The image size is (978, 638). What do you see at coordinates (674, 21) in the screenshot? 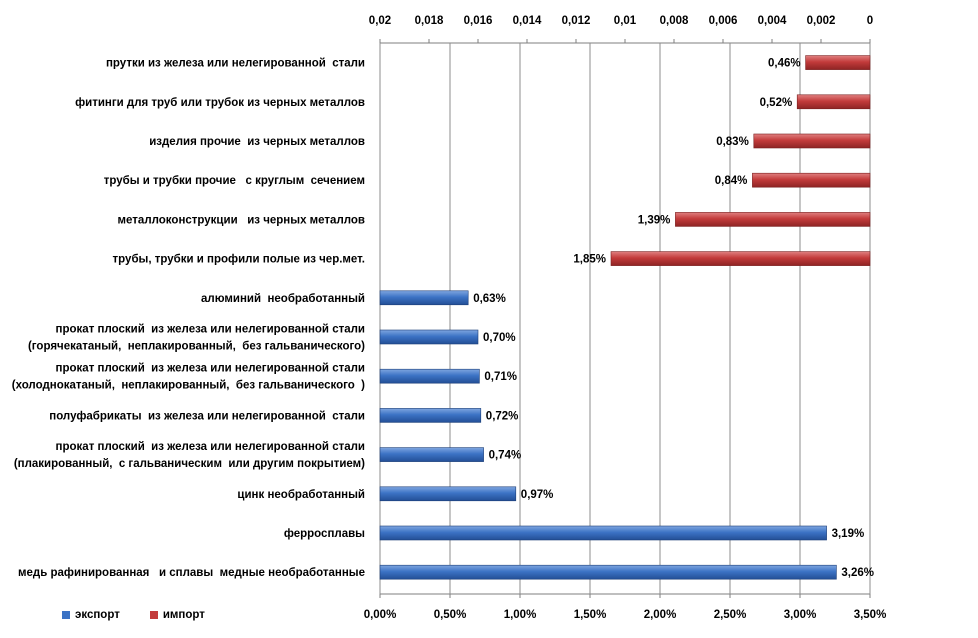
I see `top-tick-label: 0,008` at bounding box center [674, 21].